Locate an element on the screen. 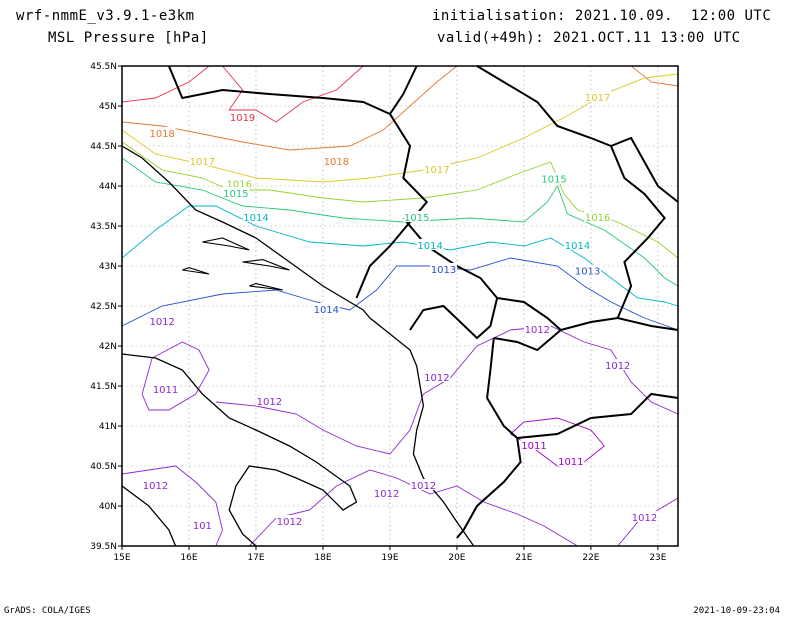 The height and width of the screenshot is (618, 800). lat-tick-label: 42.5N is located at coordinates (103, 307).